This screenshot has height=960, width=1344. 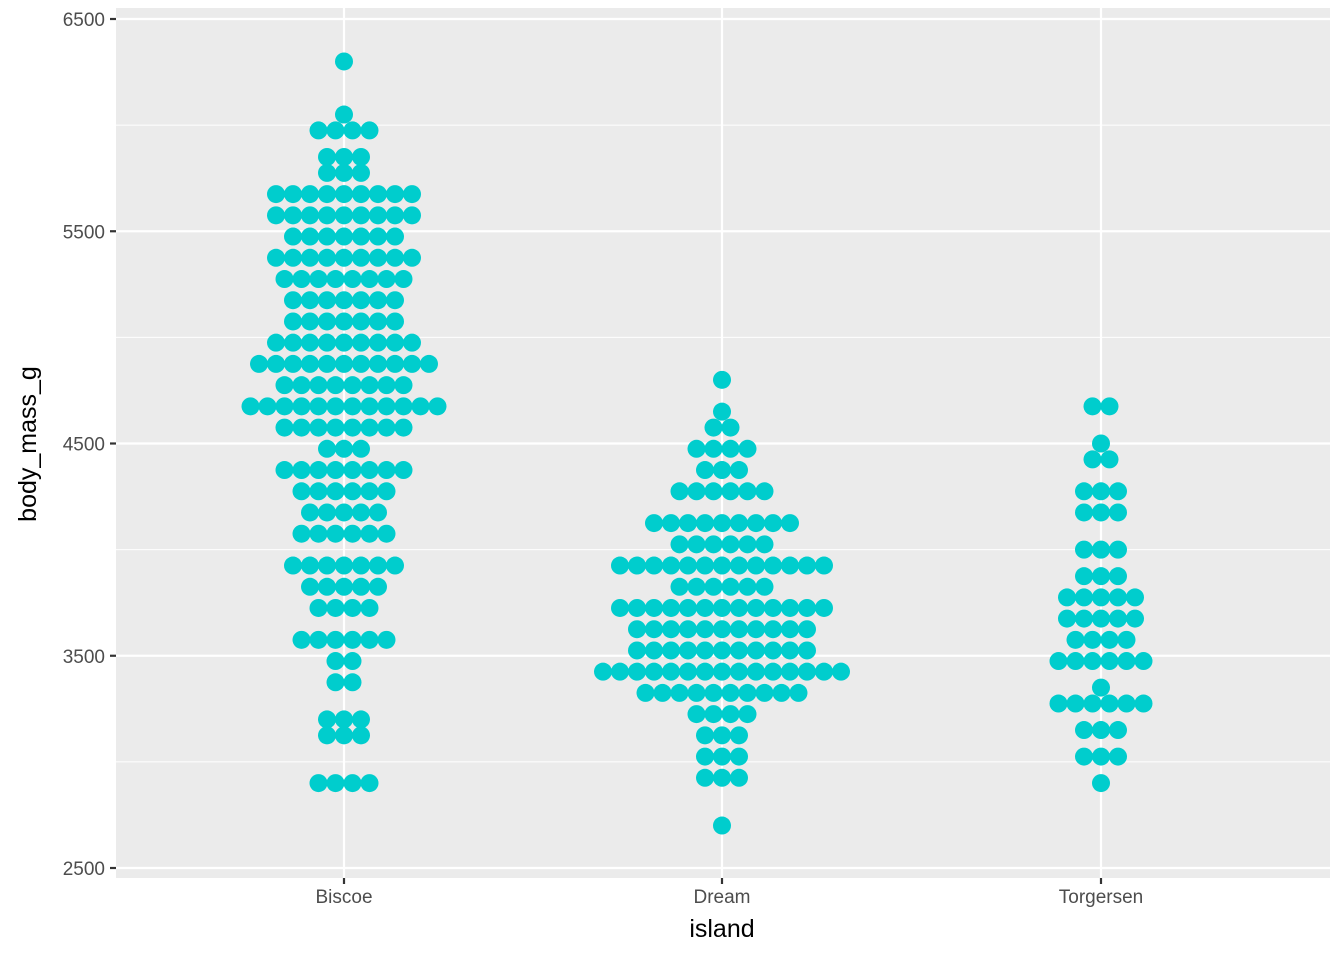 What do you see at coordinates (28, 444) in the screenshot?
I see `y-axis-title: body_mass_g` at bounding box center [28, 444].